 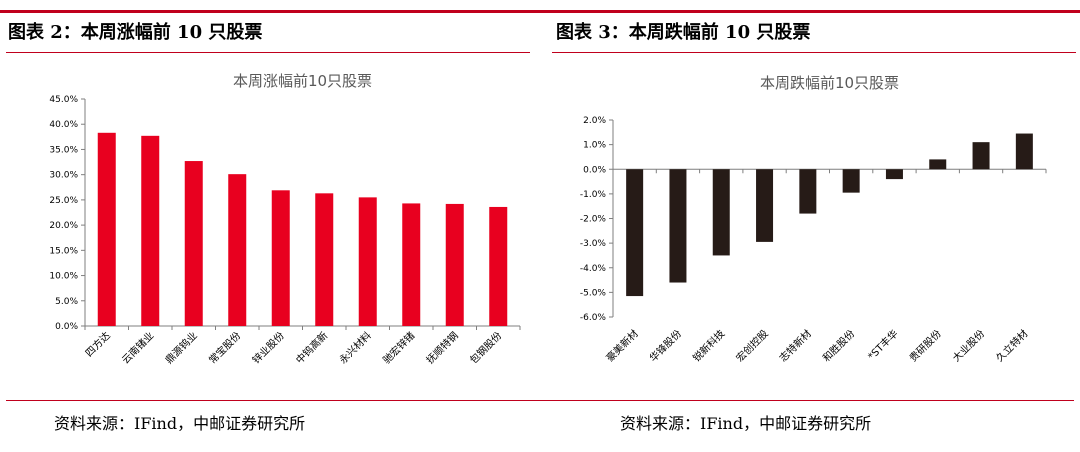 I want to click on left-source-note: 资料来源：IFind，中邮证券研究所, so click(x=180, y=423).